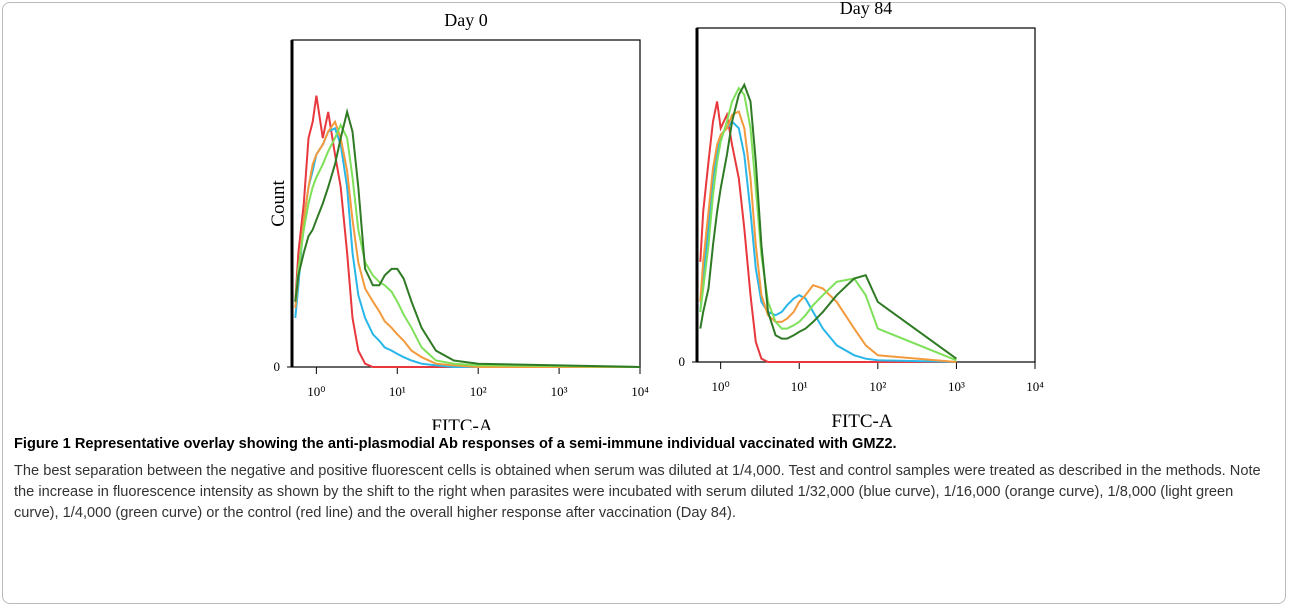 The image size is (1290, 604). I want to click on chart-title: Day 0, so click(466, 20).